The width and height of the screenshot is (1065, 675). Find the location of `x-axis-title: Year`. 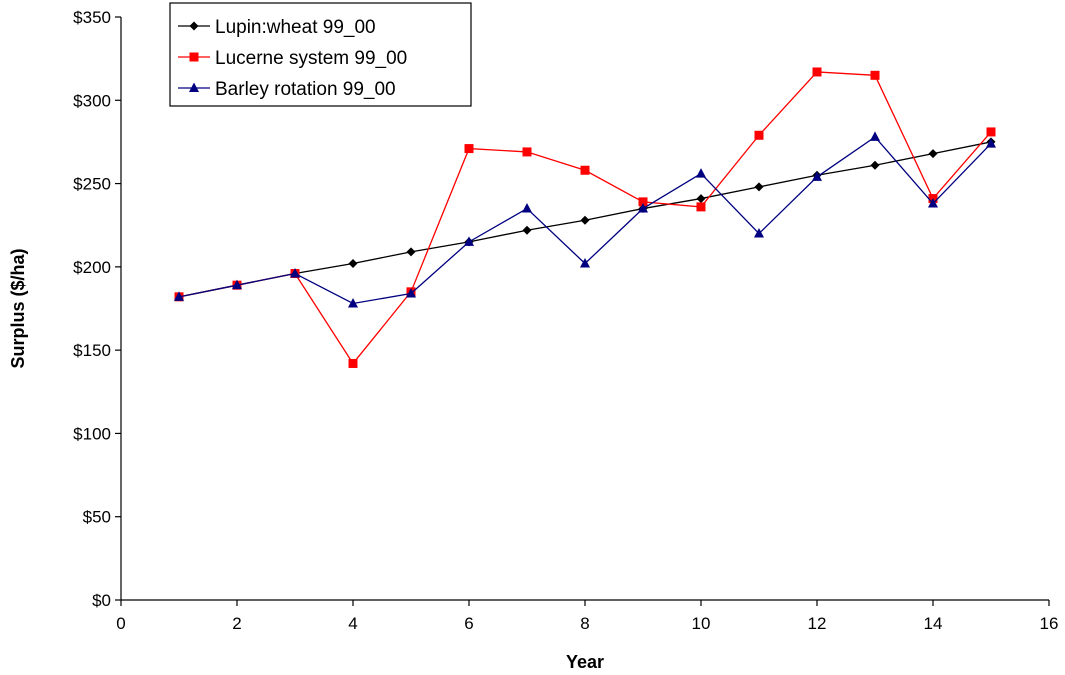

x-axis-title: Year is located at coordinates (585, 662).